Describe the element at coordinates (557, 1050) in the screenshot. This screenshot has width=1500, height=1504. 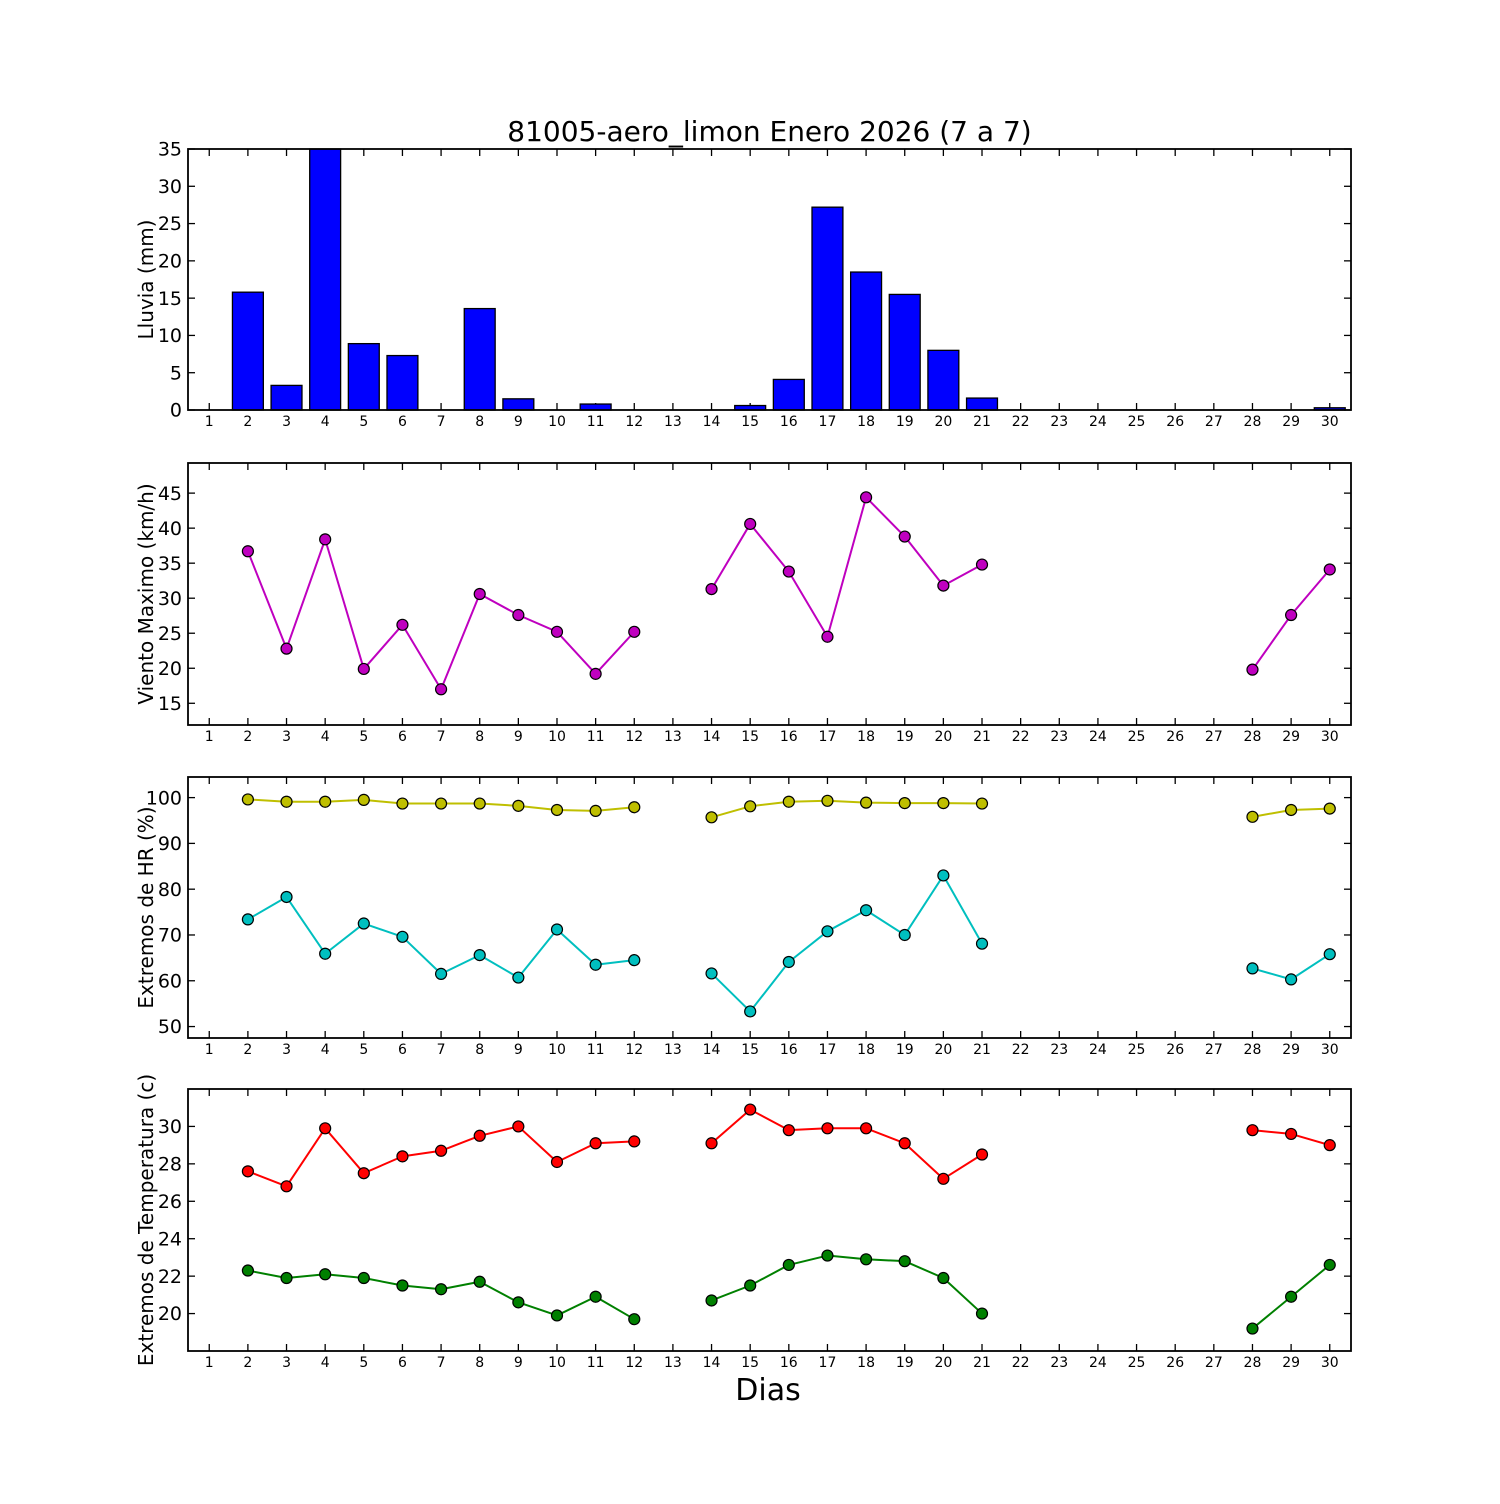
I see `x-tick-label: 10` at that location.